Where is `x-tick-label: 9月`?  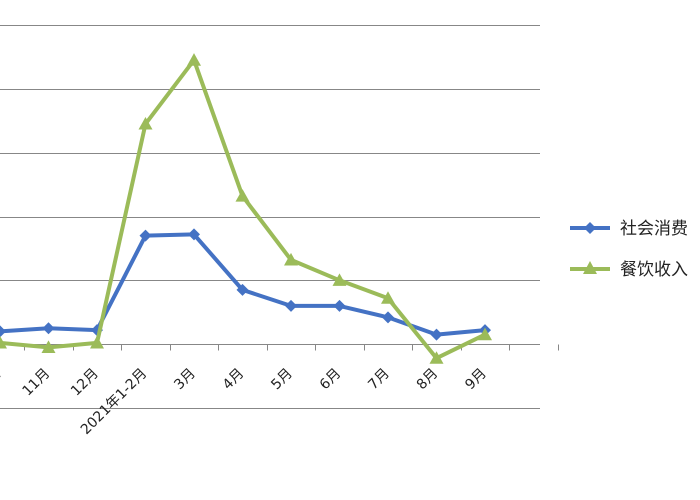
x-tick-label: 9月 is located at coordinates (476, 380).